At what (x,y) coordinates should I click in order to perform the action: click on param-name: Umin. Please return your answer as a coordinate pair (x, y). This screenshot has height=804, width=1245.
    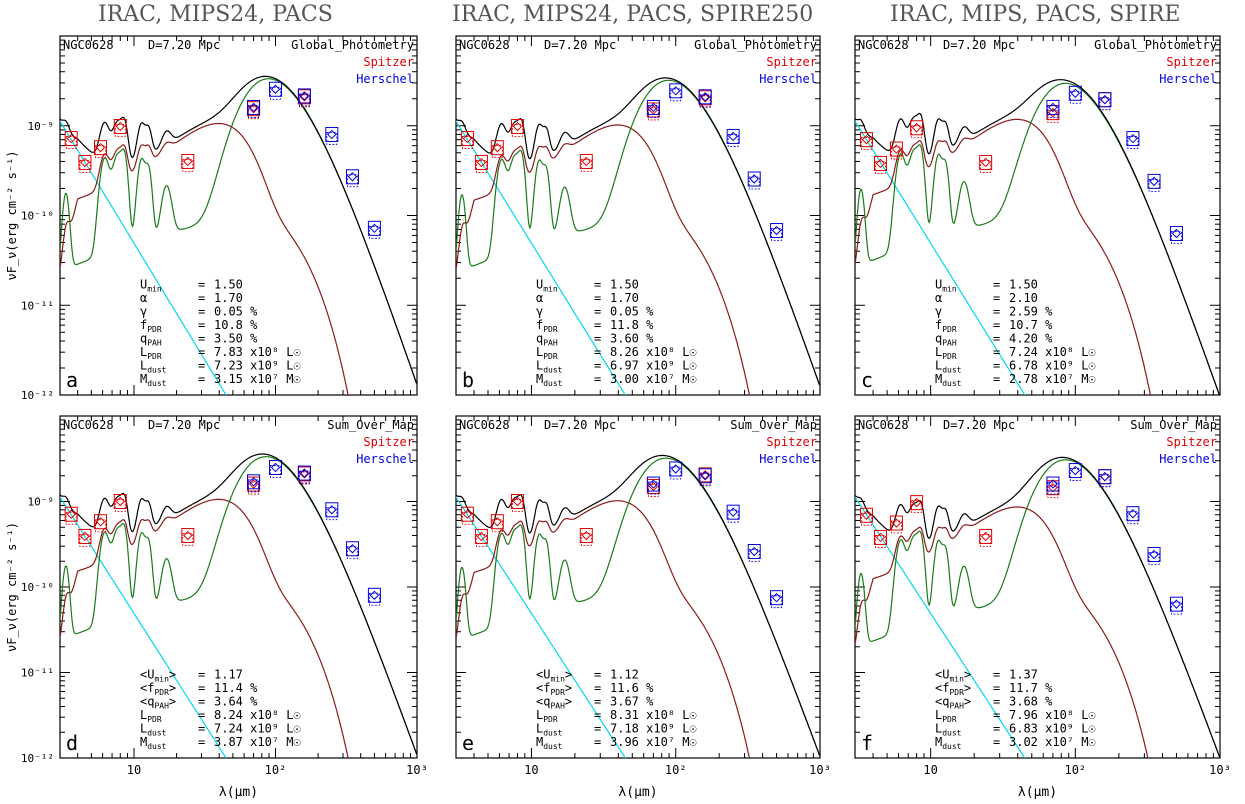
    Looking at the image, I should click on (151, 286).